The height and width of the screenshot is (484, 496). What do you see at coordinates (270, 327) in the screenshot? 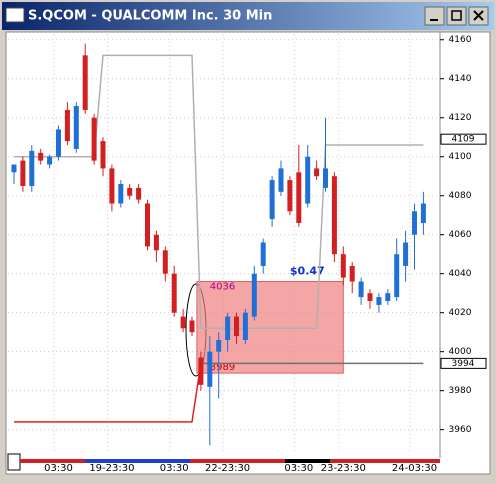
I see `highlight-box` at bounding box center [270, 327].